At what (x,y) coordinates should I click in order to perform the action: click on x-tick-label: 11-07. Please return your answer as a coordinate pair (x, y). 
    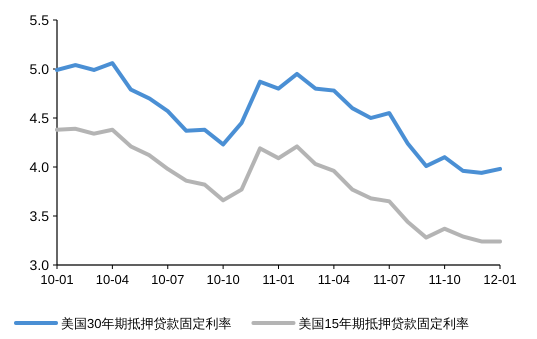
    Looking at the image, I should click on (389, 279).